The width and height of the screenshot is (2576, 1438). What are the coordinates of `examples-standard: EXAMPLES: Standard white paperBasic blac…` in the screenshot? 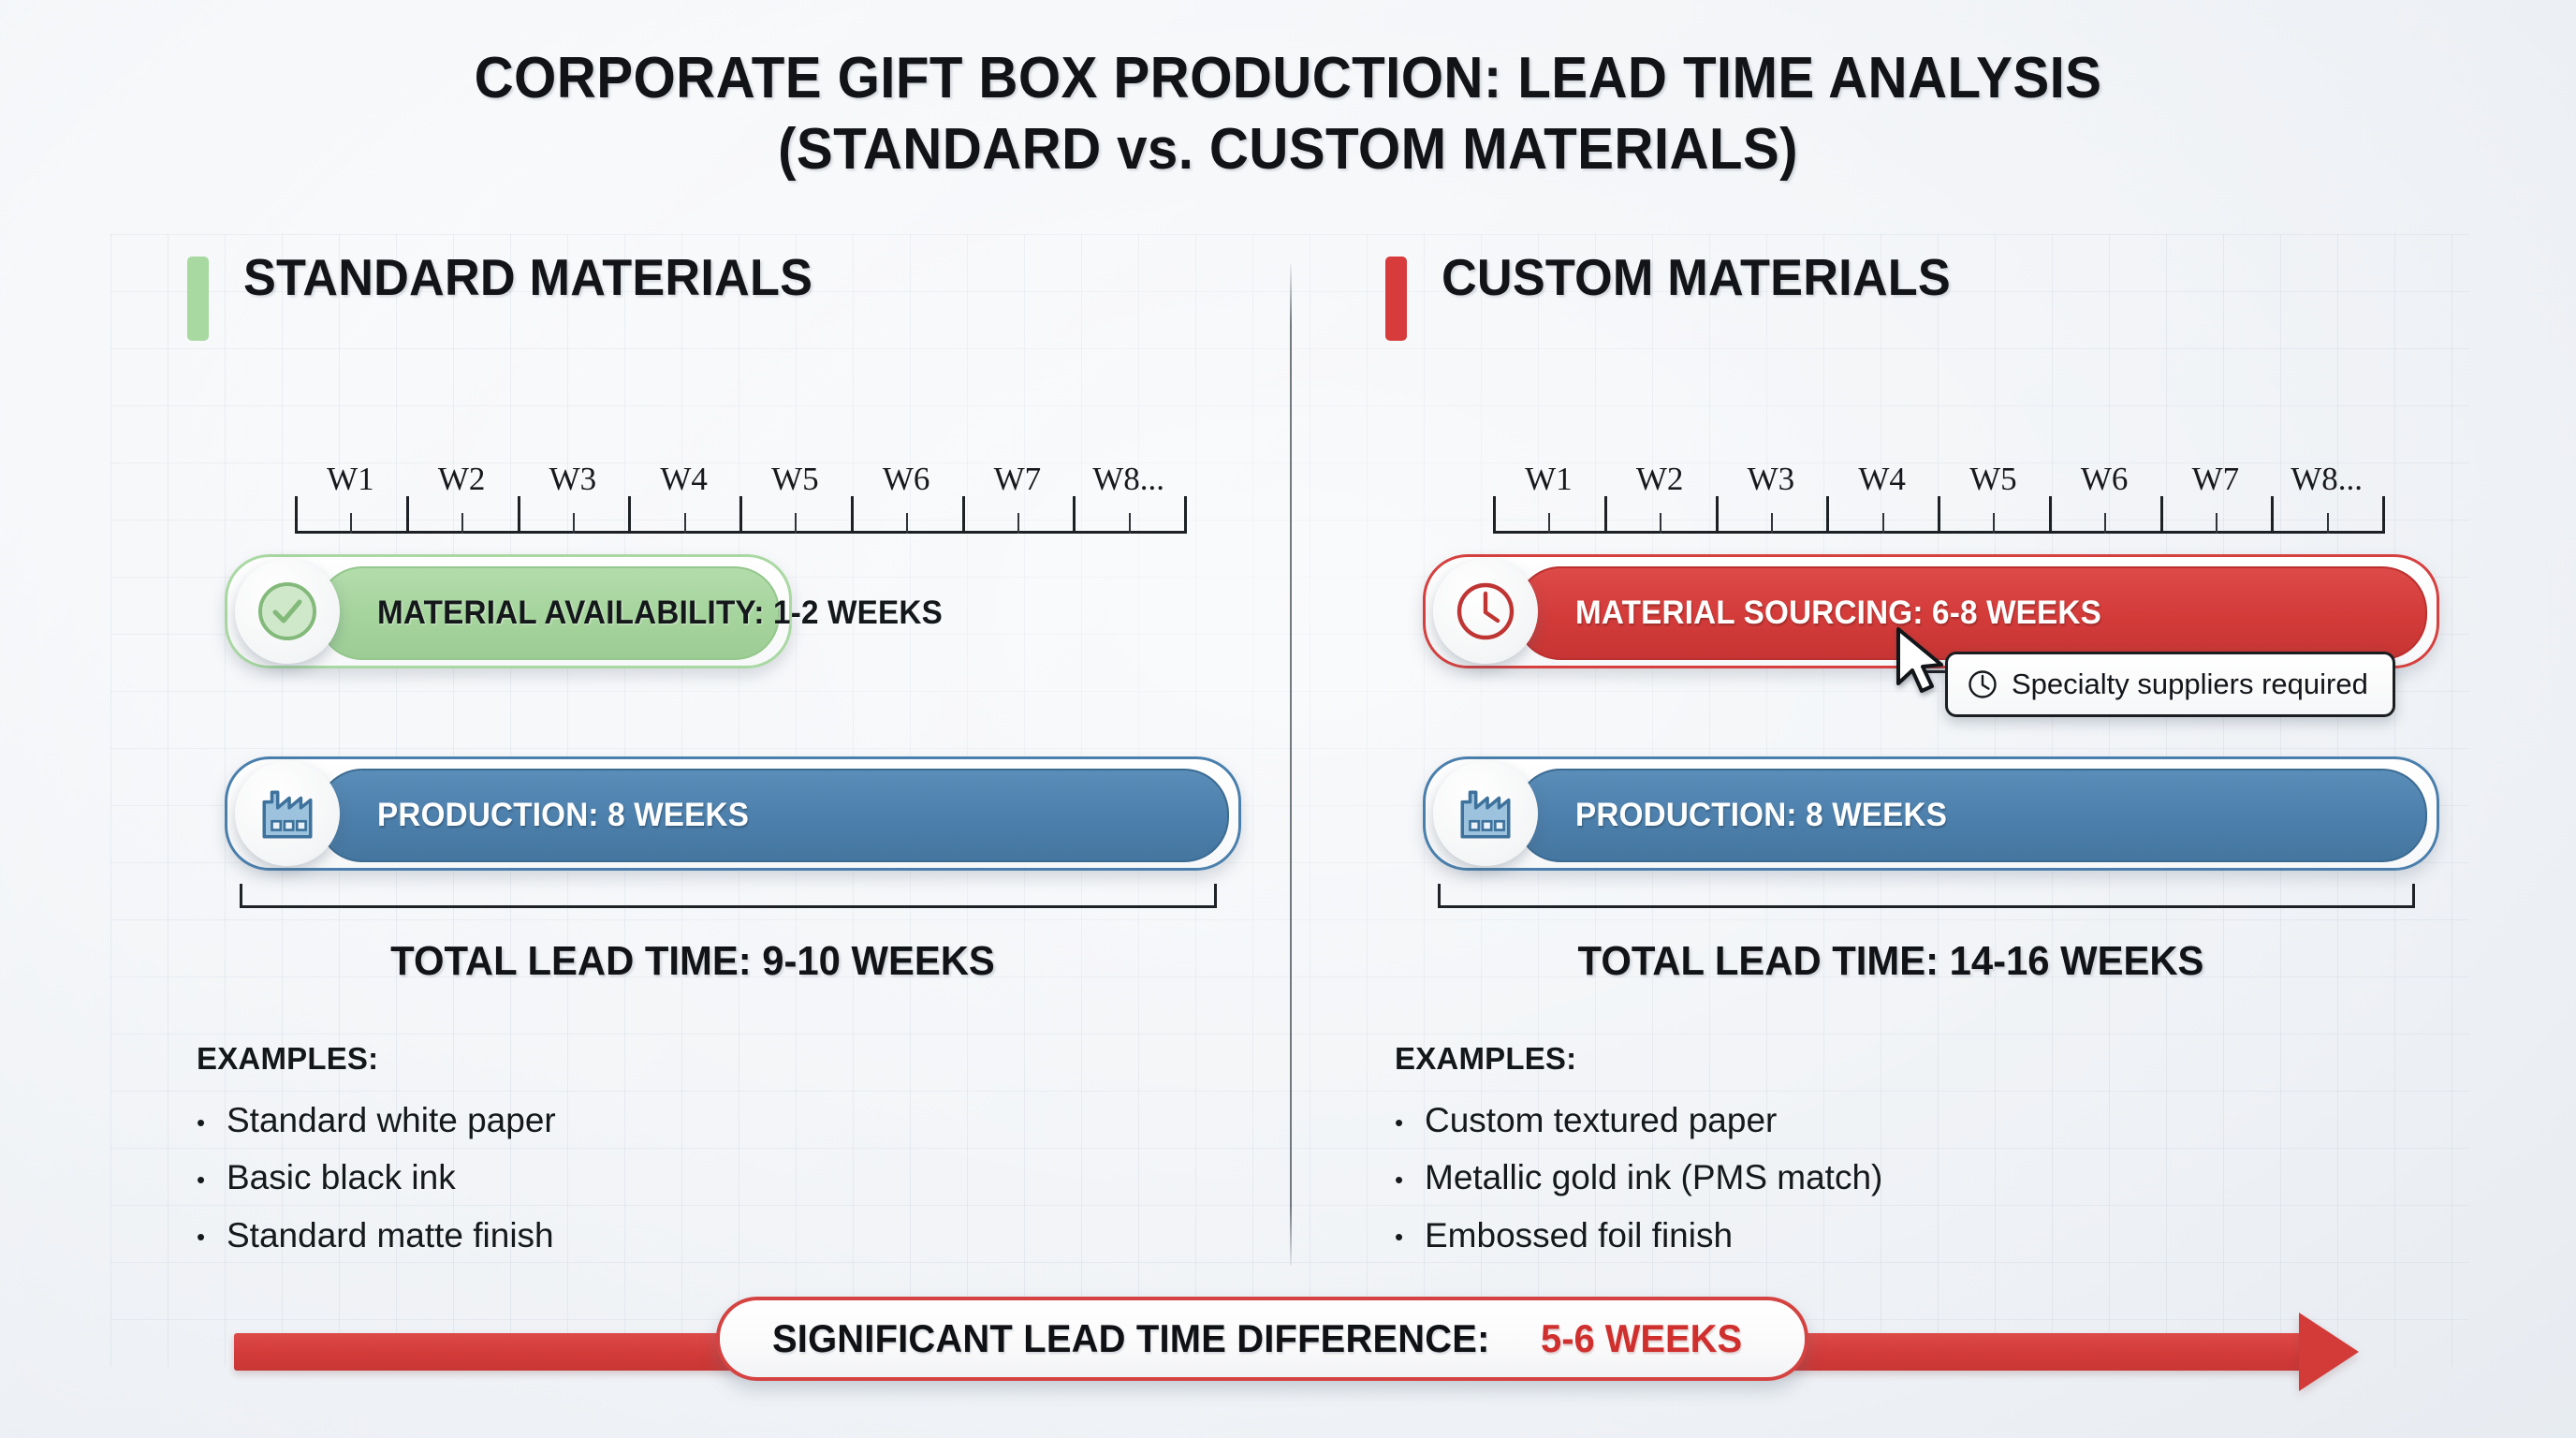 It's located at (376, 1152).